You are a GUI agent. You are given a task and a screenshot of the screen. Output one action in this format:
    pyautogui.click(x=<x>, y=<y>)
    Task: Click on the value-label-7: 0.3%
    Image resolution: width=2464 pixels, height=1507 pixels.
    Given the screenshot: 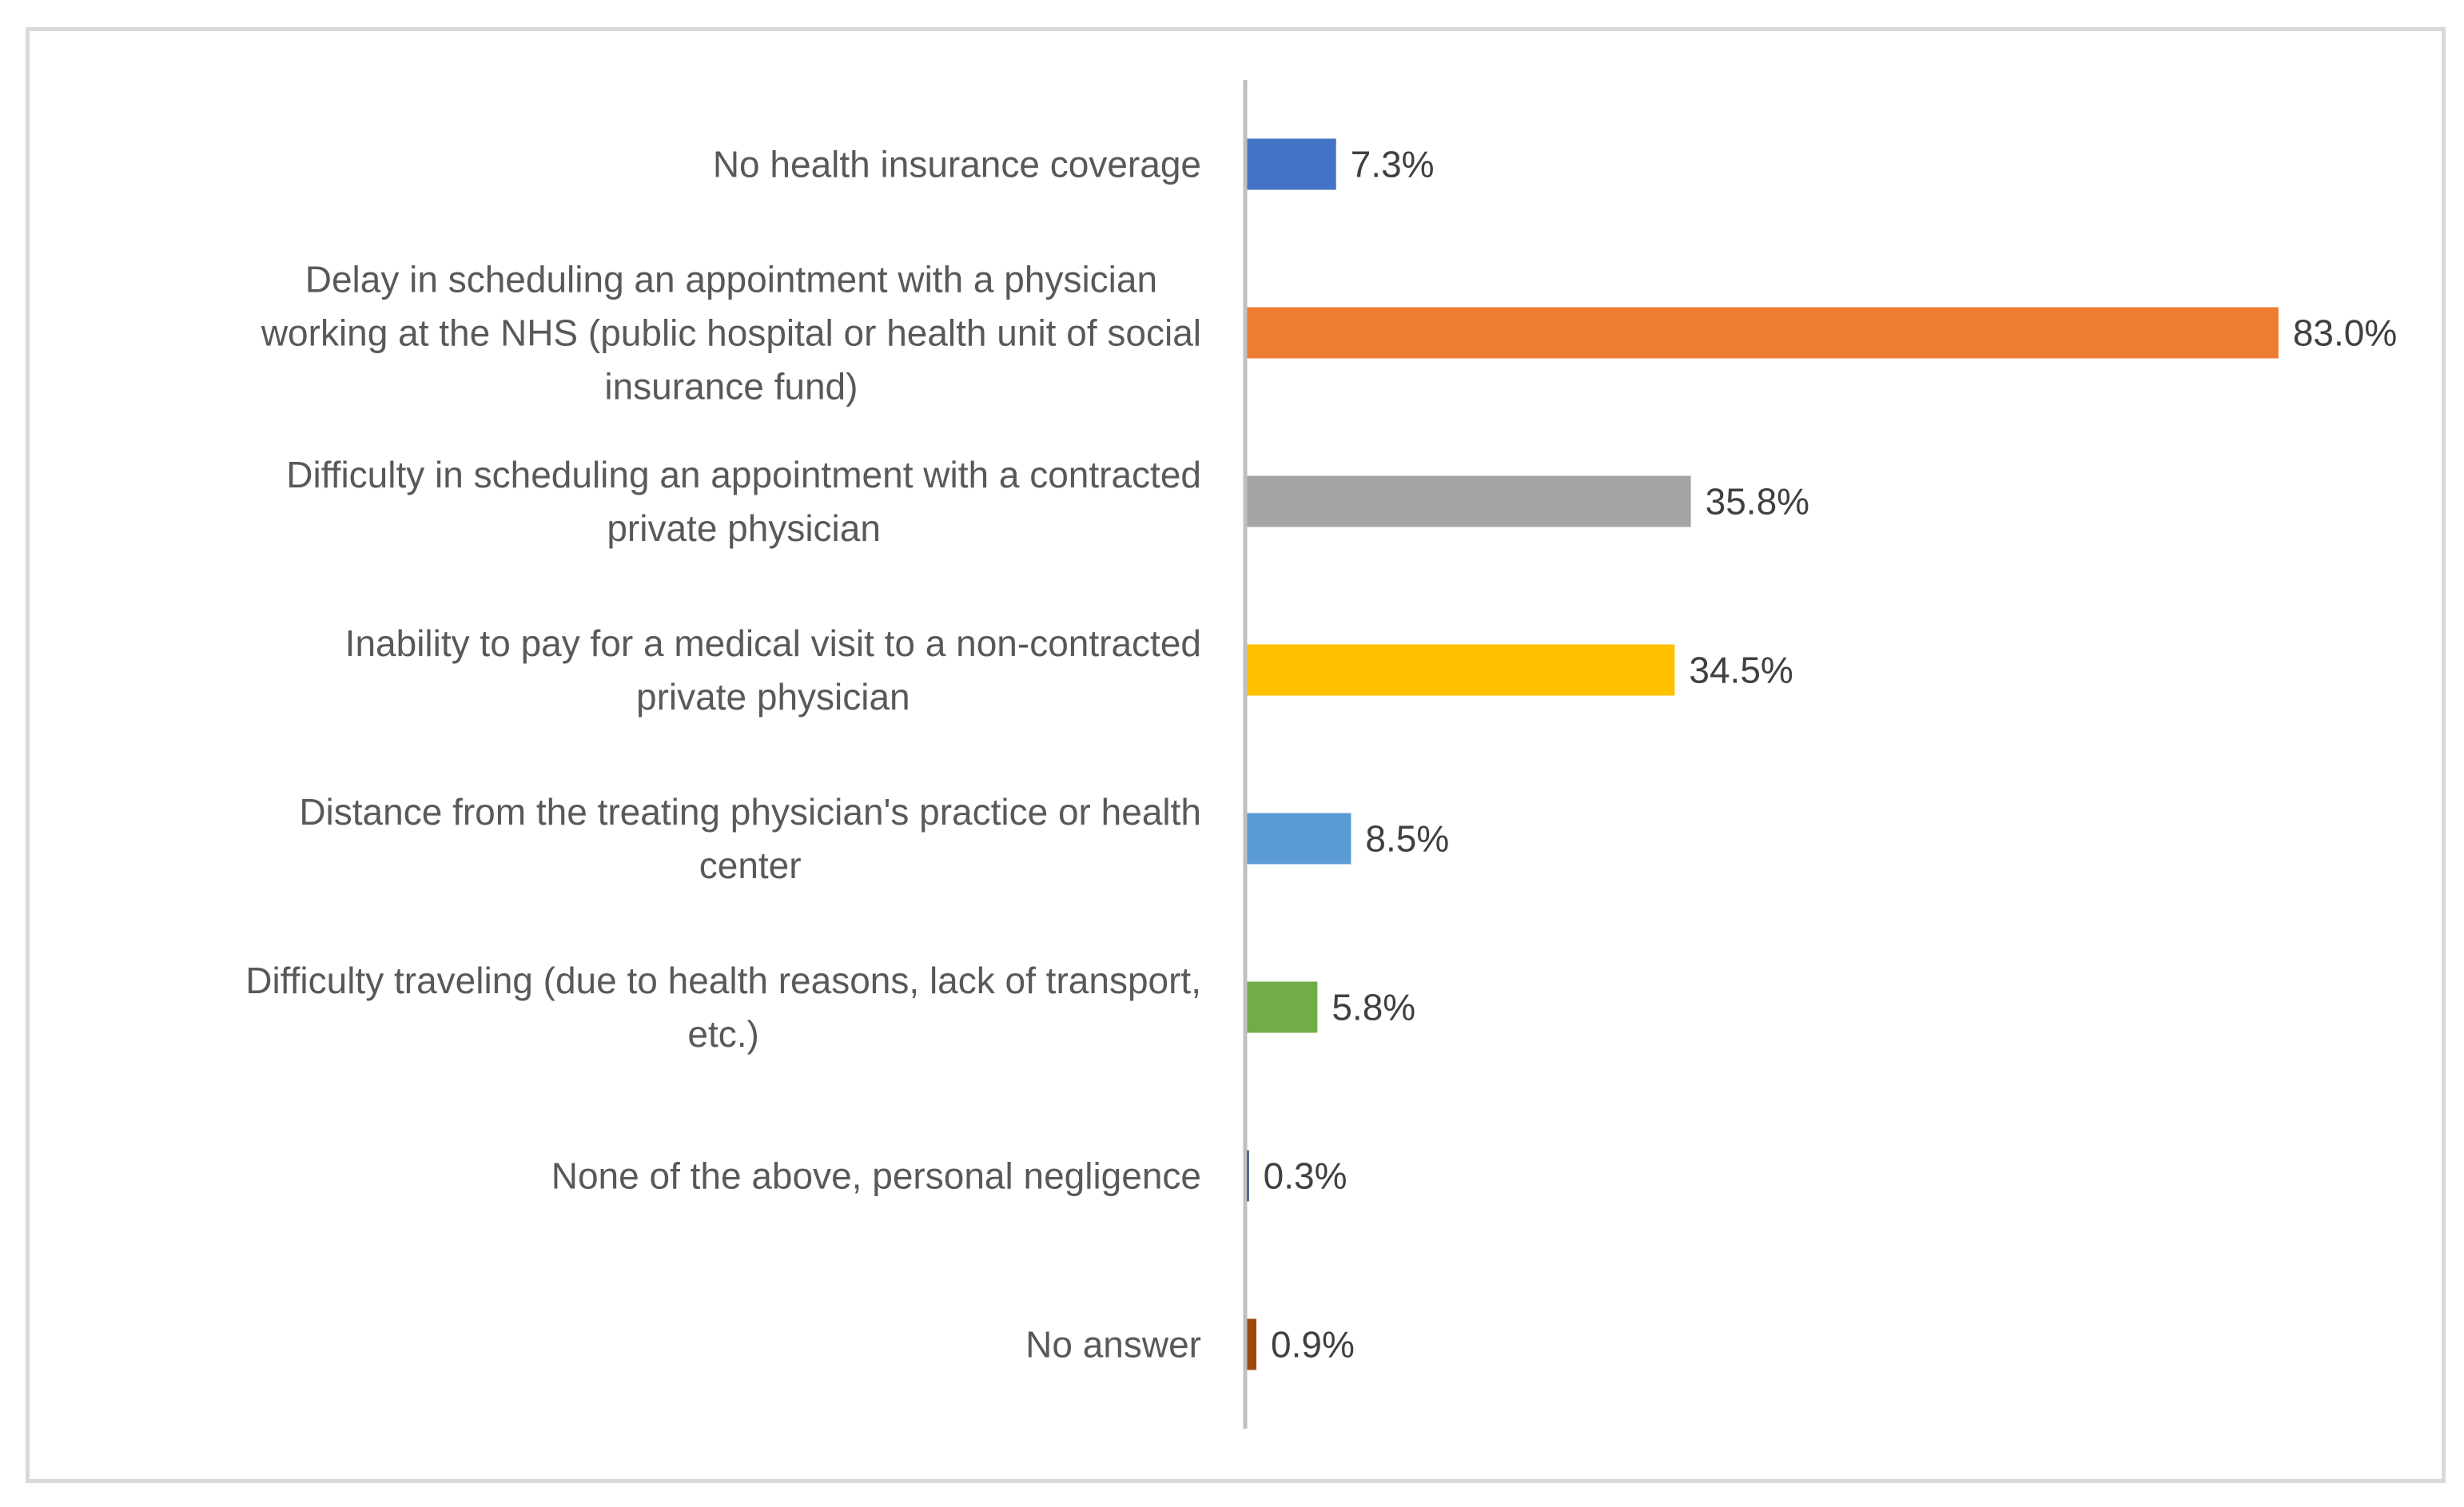 What is the action you would take?
    pyautogui.click(x=1305, y=1176)
    